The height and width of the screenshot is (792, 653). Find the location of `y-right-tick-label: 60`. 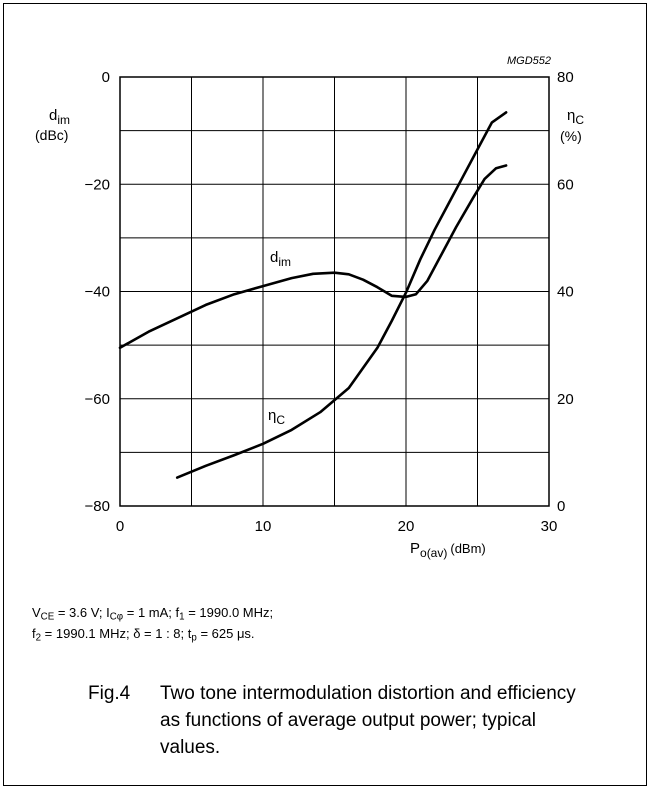

y-right-tick-label: 60 is located at coordinates (565, 184).